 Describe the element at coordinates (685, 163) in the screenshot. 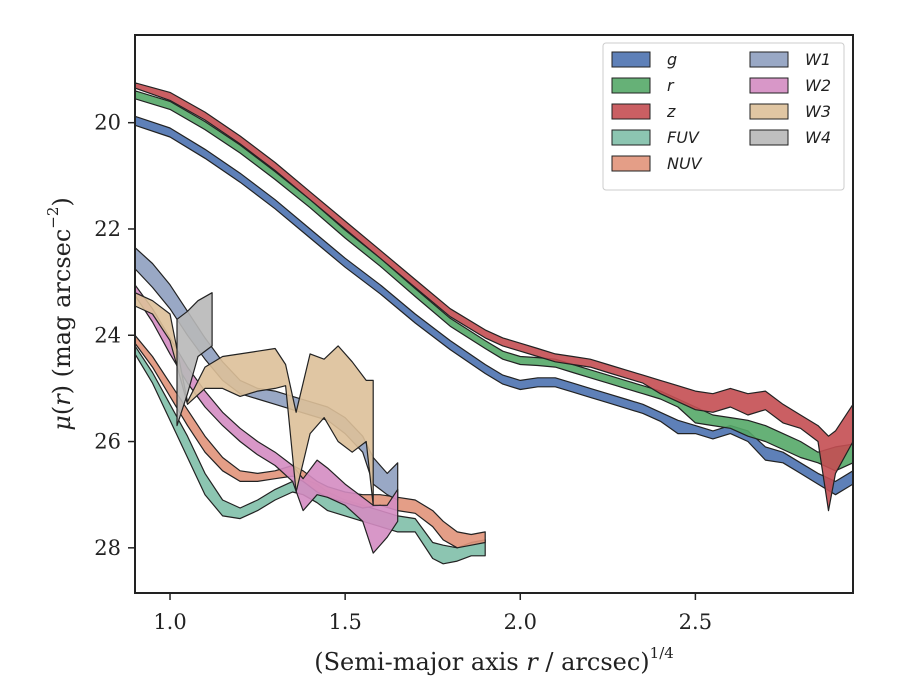

I see `legend-label-nuv: NUV` at that location.